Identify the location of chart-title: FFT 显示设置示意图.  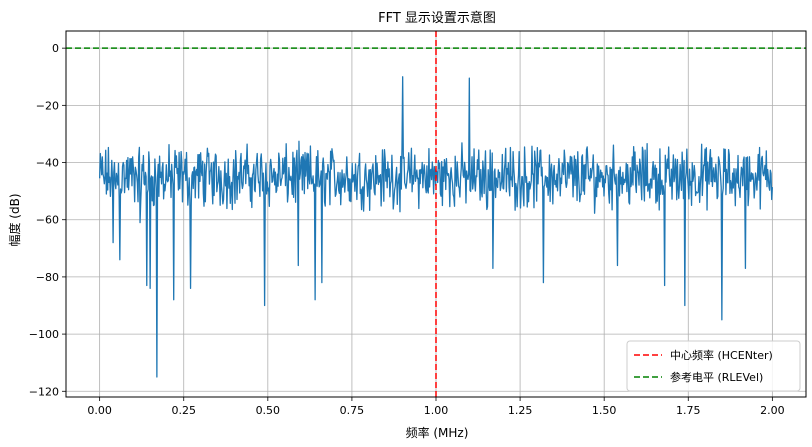
(437, 18).